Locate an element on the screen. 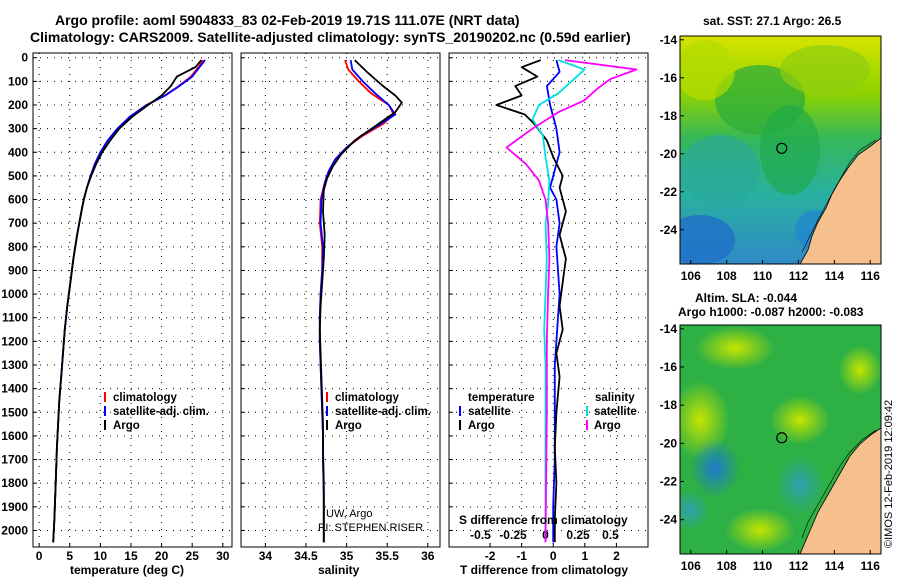 This screenshot has height=580, width=900. legend-swatch-climatology is located at coordinates (327, 397).